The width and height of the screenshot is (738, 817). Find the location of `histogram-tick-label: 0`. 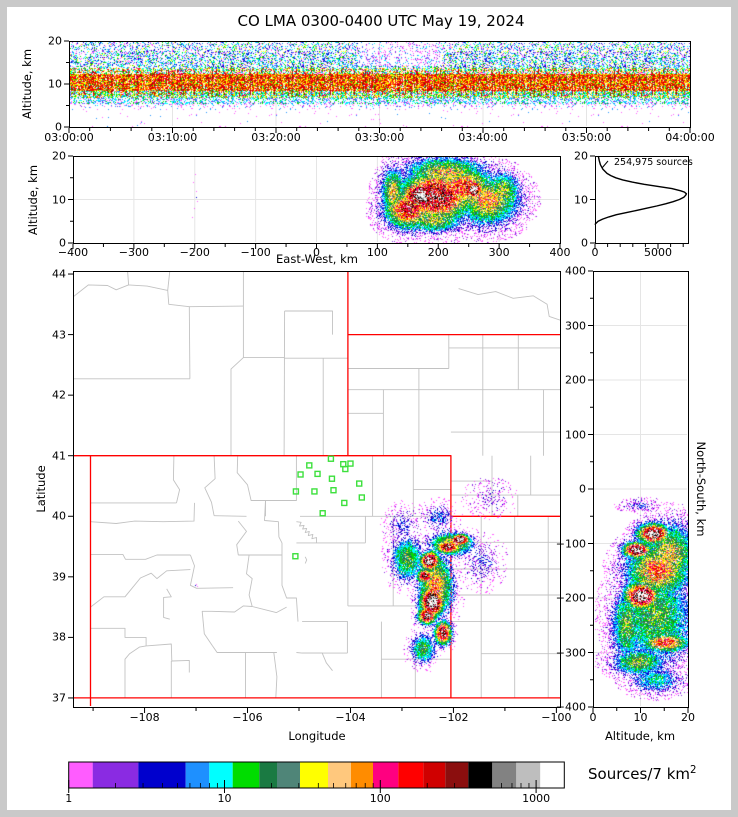

histogram-tick-label: 0 is located at coordinates (595, 252).